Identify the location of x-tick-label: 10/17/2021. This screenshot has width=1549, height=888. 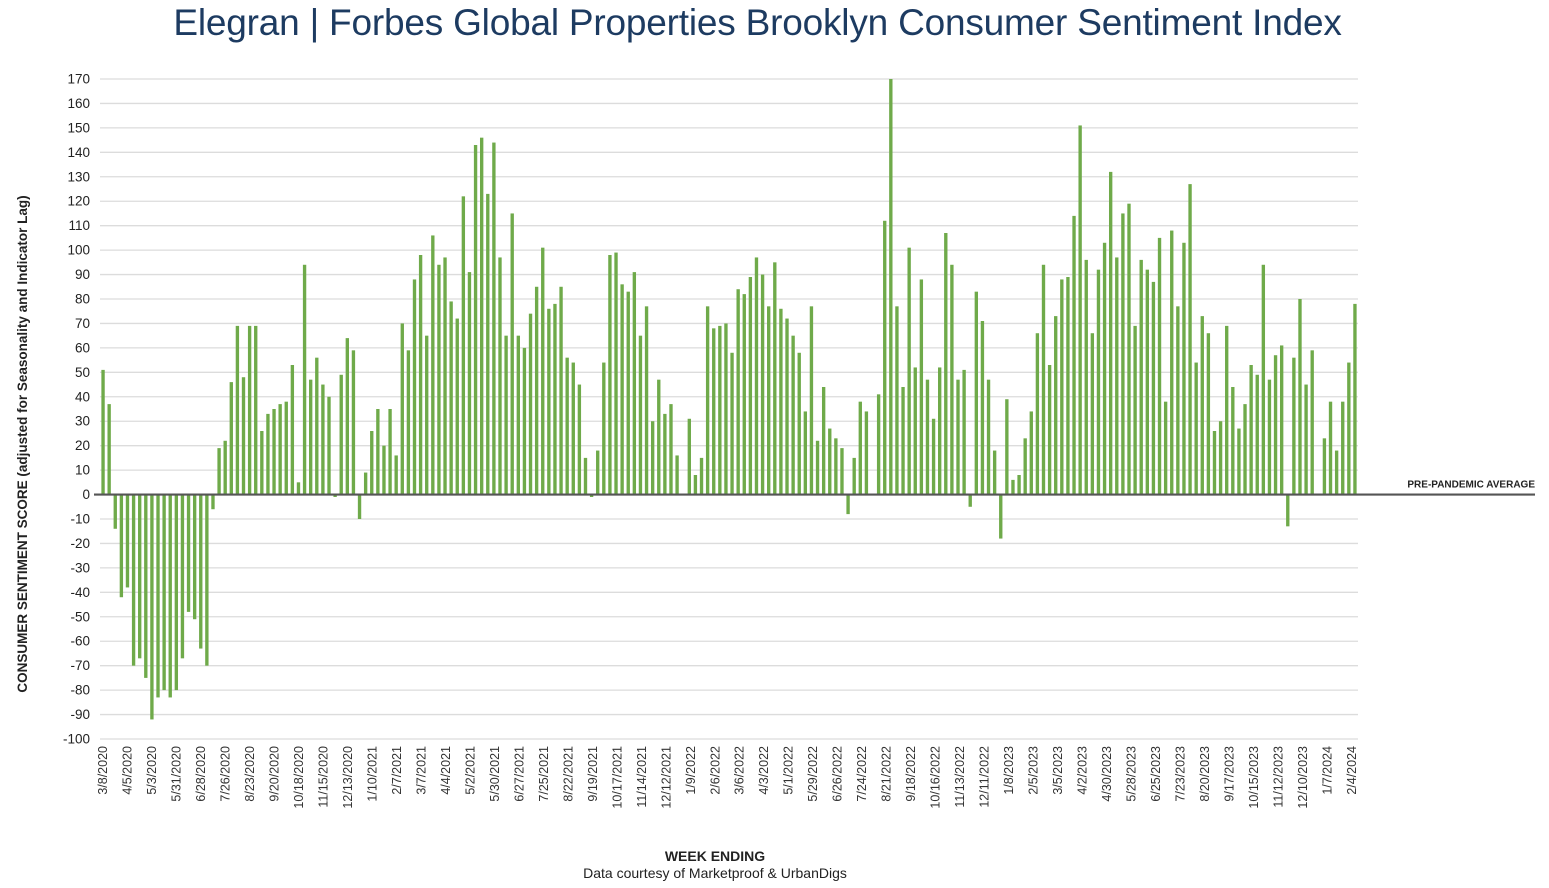
(617, 777).